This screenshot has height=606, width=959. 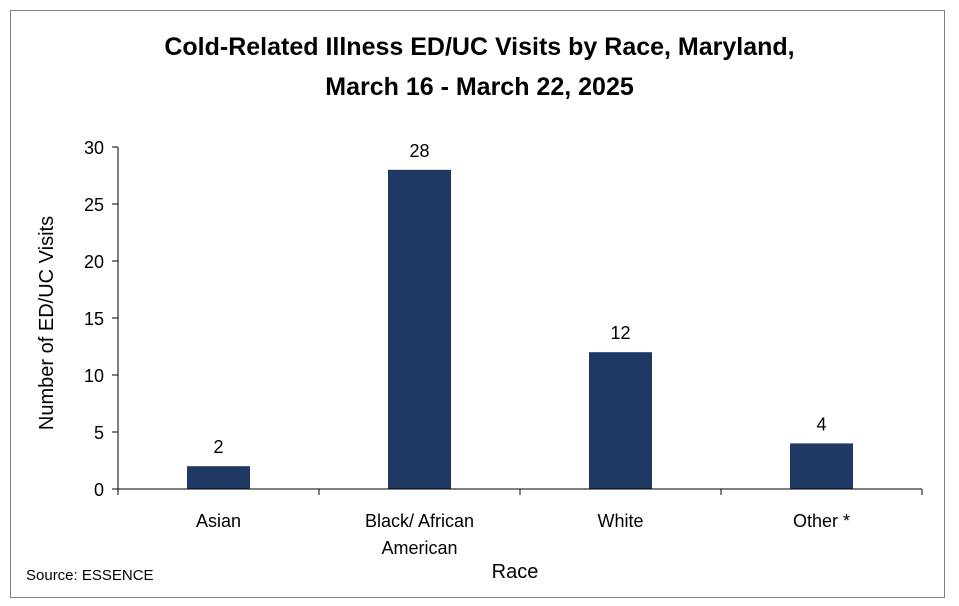 I want to click on data-label: 12, so click(x=620, y=333).